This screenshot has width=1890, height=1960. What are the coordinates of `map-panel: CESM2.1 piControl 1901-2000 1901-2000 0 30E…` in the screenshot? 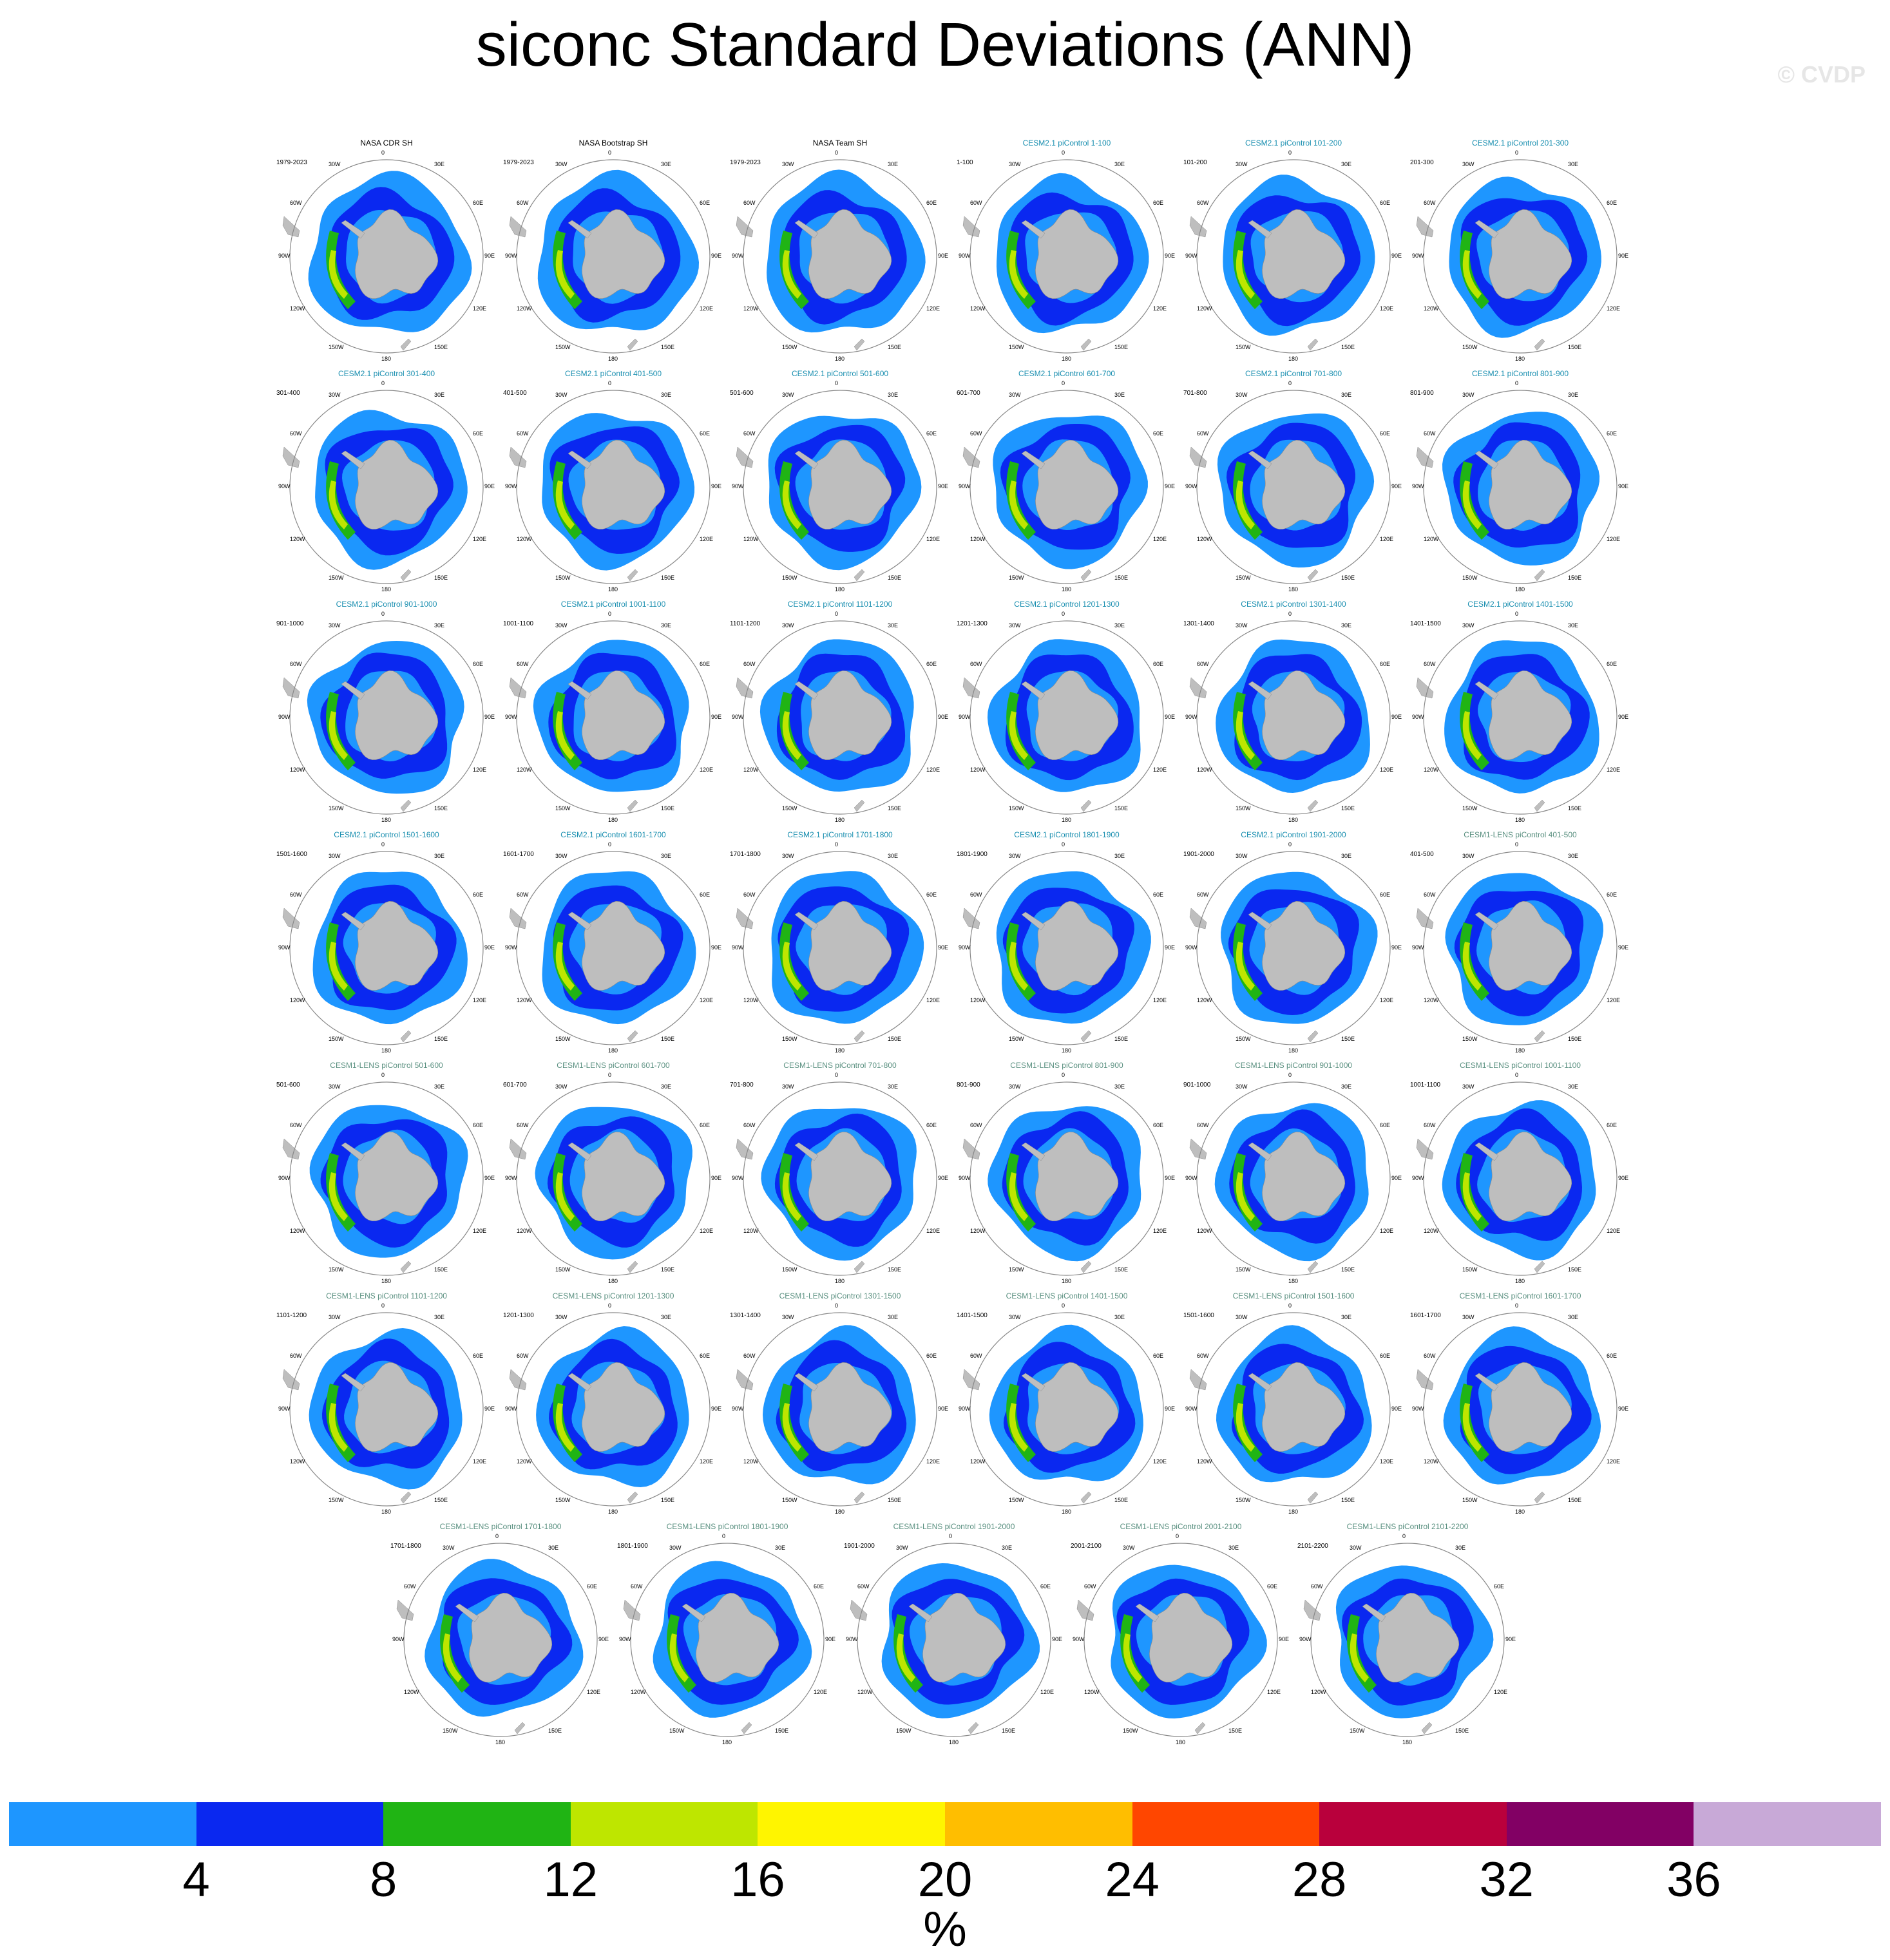 It's located at (1292, 942).